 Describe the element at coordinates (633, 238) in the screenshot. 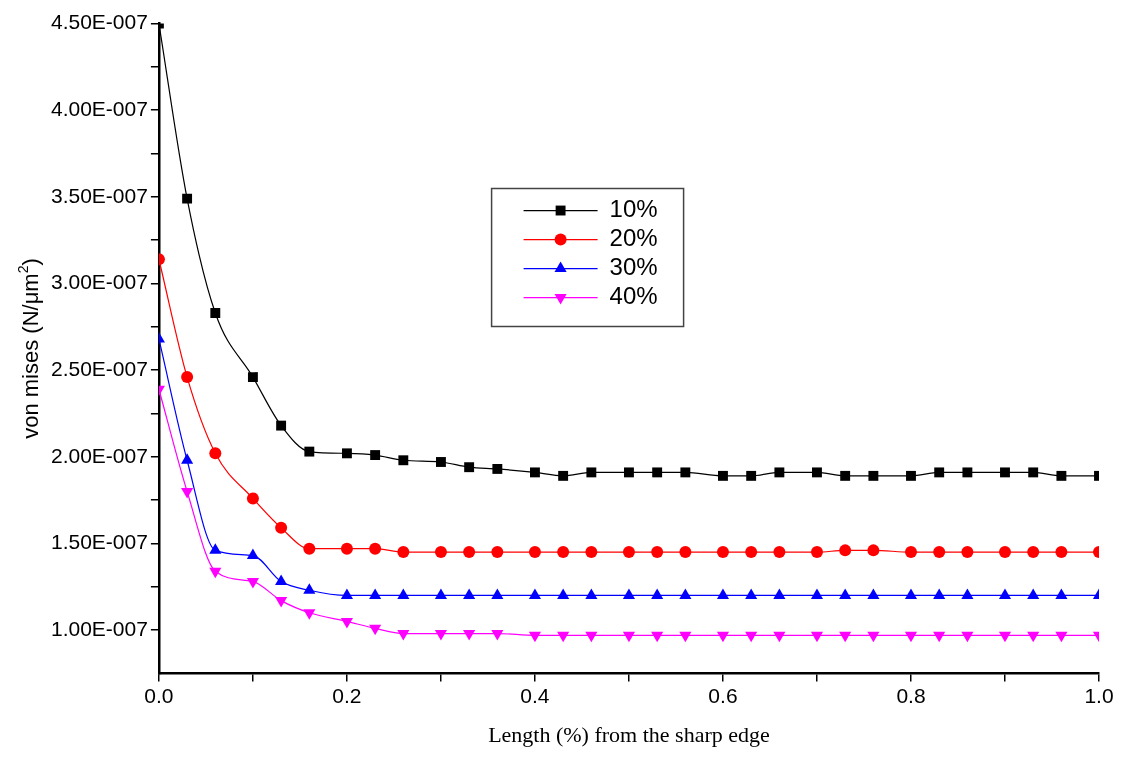

I see `legend-label: 20%` at that location.